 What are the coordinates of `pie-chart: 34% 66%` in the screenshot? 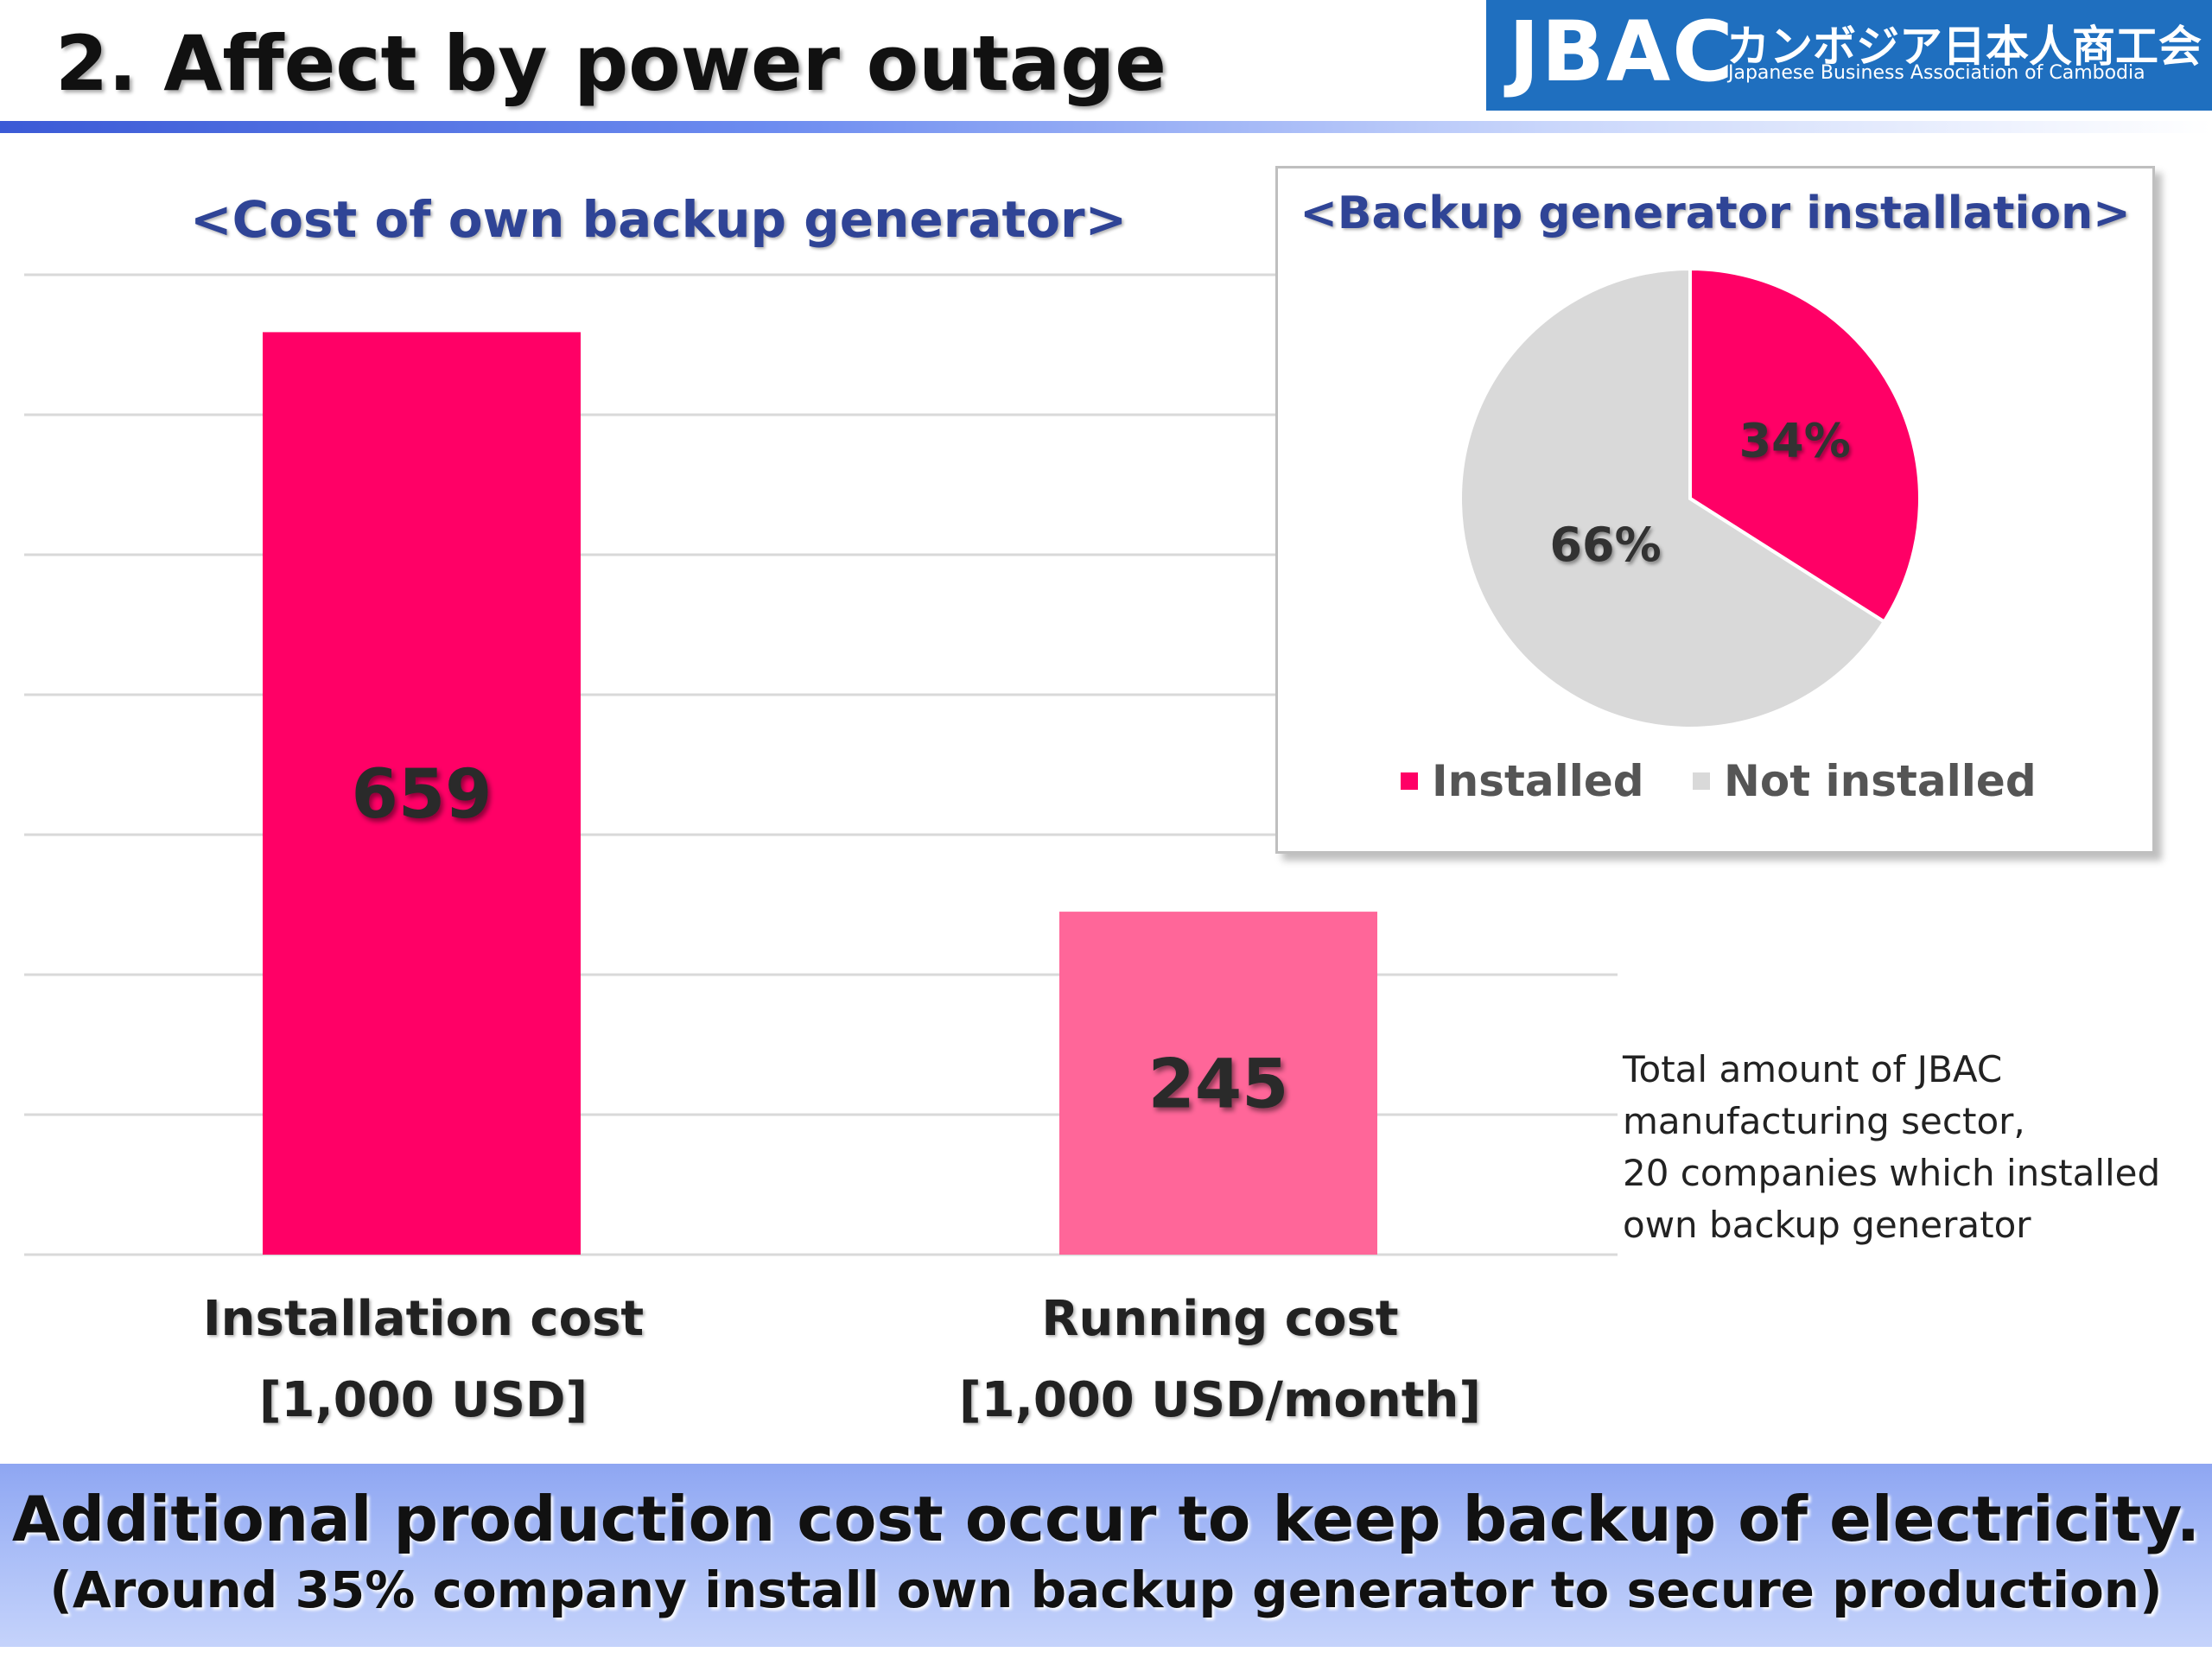 It's located at (1690, 498).